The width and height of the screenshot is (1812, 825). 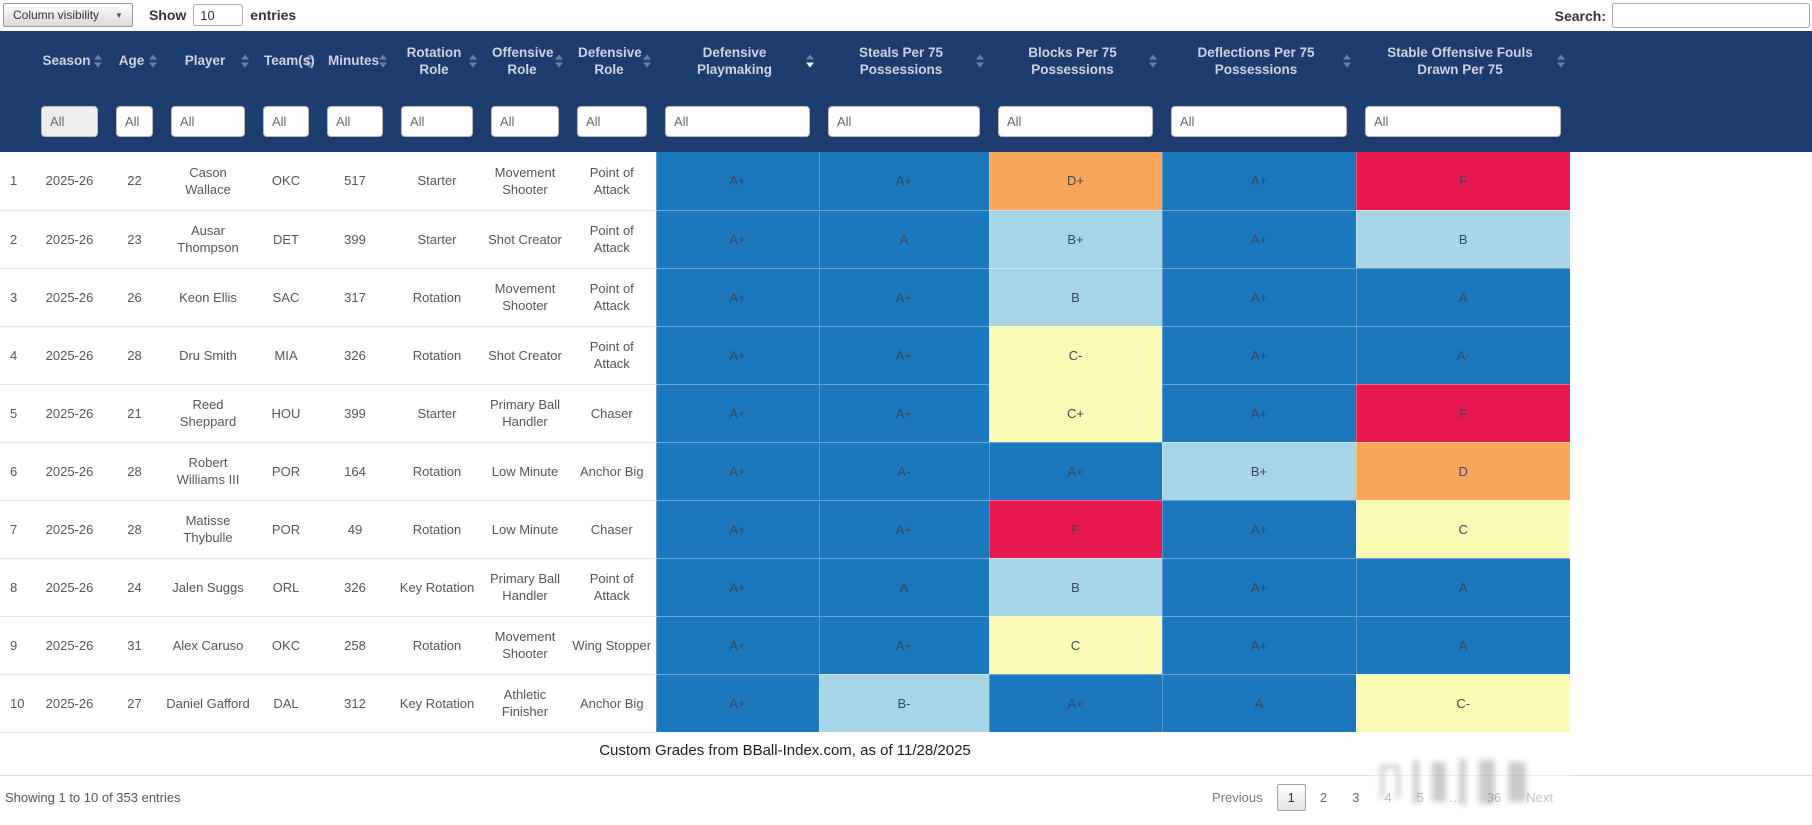 I want to click on caret-down-icon: ▼, so click(x=119, y=15).